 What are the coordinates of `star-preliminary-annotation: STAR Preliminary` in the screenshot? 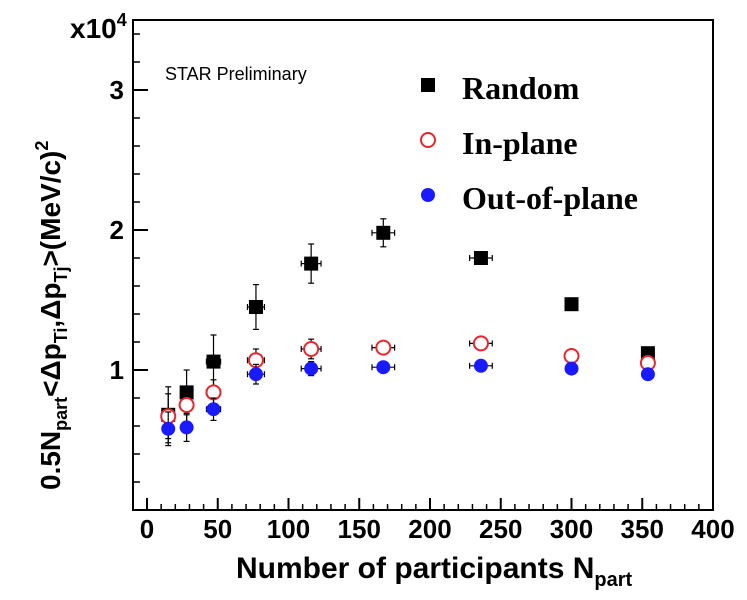 It's located at (236, 74).